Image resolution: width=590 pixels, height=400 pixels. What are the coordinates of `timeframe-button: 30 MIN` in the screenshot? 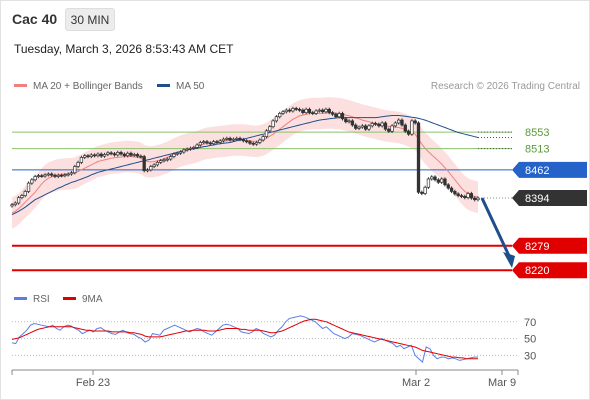 It's located at (90, 19).